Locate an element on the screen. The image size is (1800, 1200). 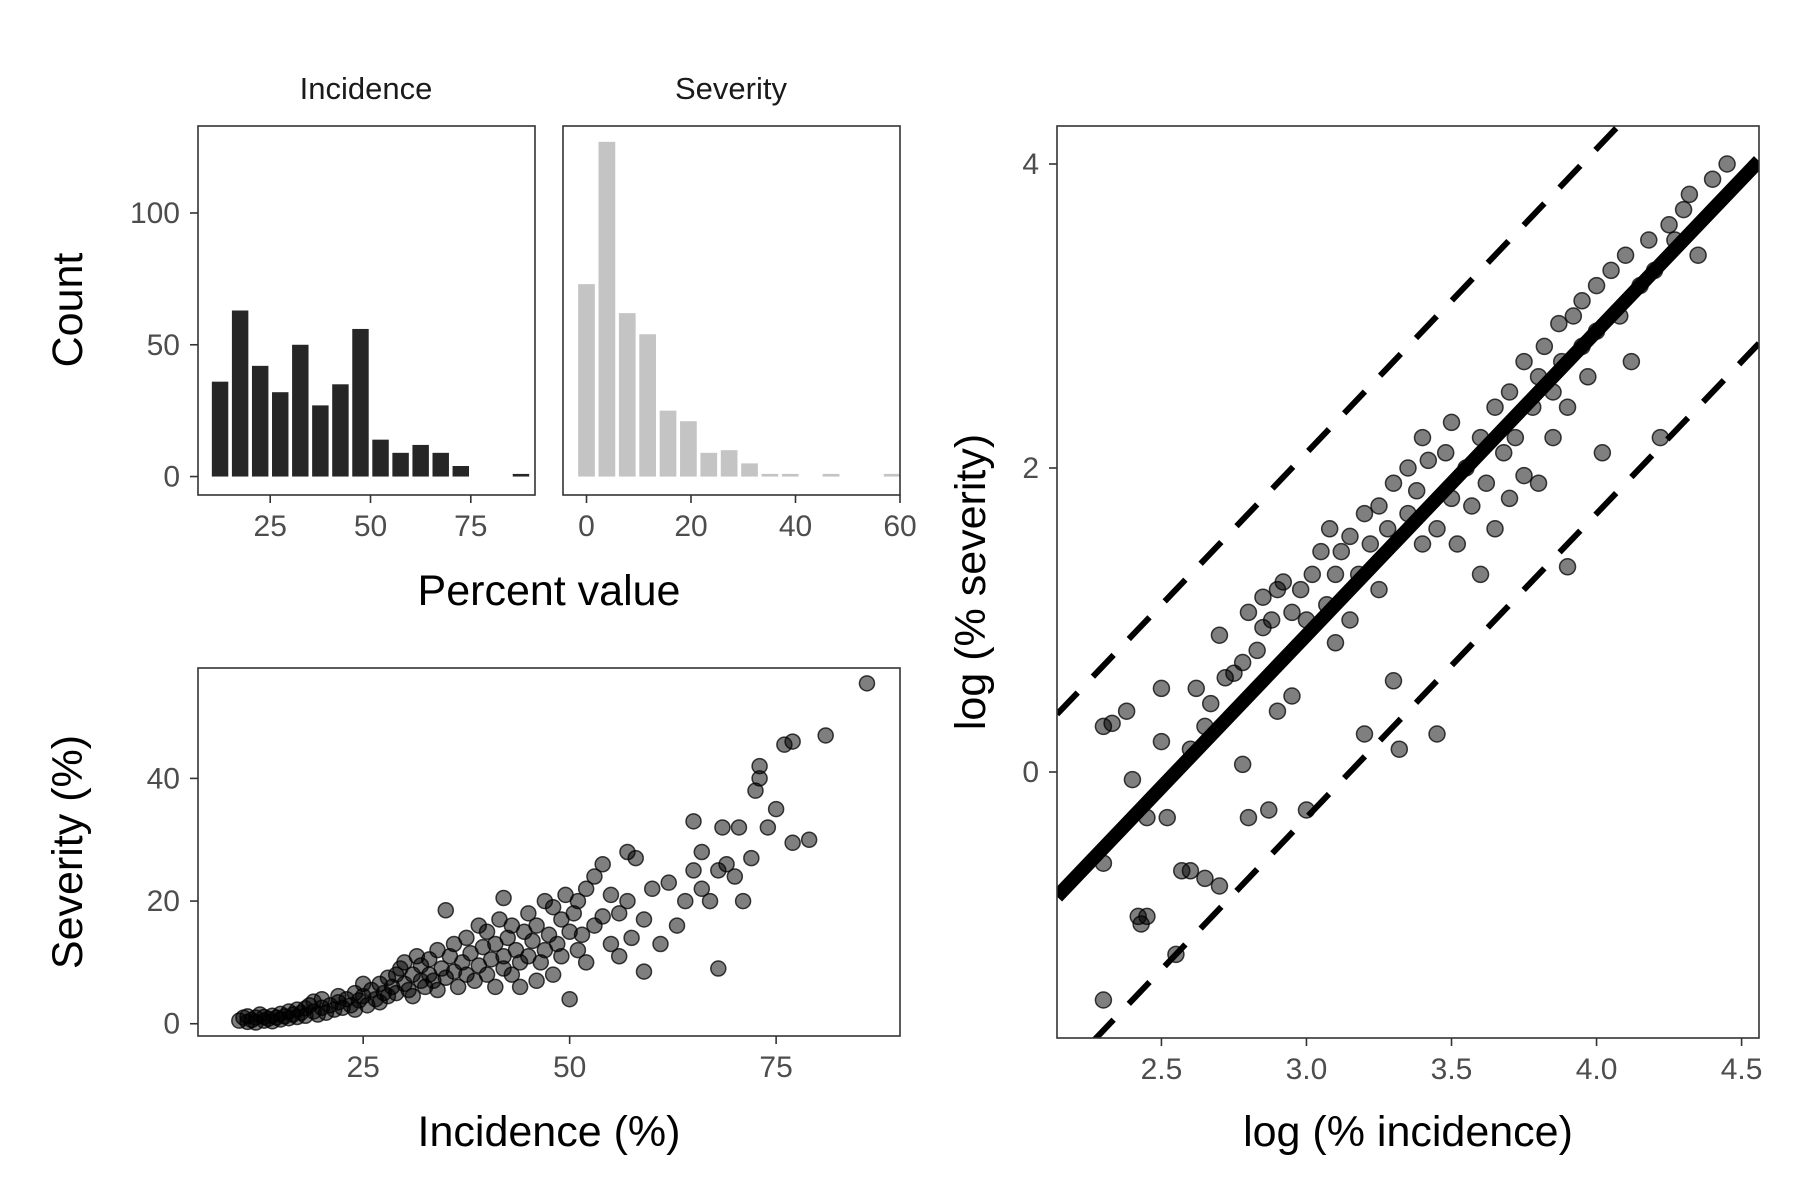
log-y-tick-label-2: 4 is located at coordinates (1030, 164).